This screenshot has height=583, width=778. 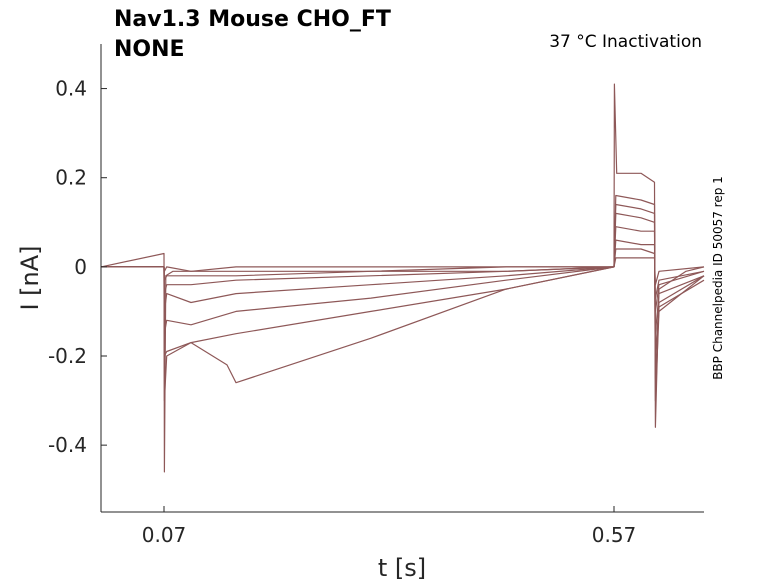 I want to click on y-tick-label: -0.4, so click(x=67, y=445).